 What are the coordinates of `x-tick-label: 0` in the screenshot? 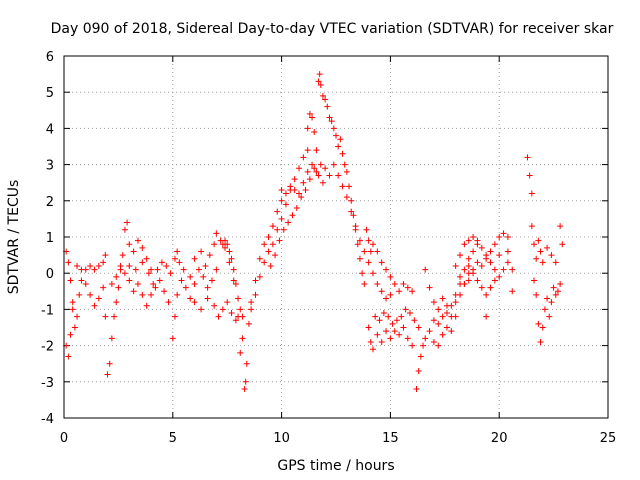 It's located at (64, 438).